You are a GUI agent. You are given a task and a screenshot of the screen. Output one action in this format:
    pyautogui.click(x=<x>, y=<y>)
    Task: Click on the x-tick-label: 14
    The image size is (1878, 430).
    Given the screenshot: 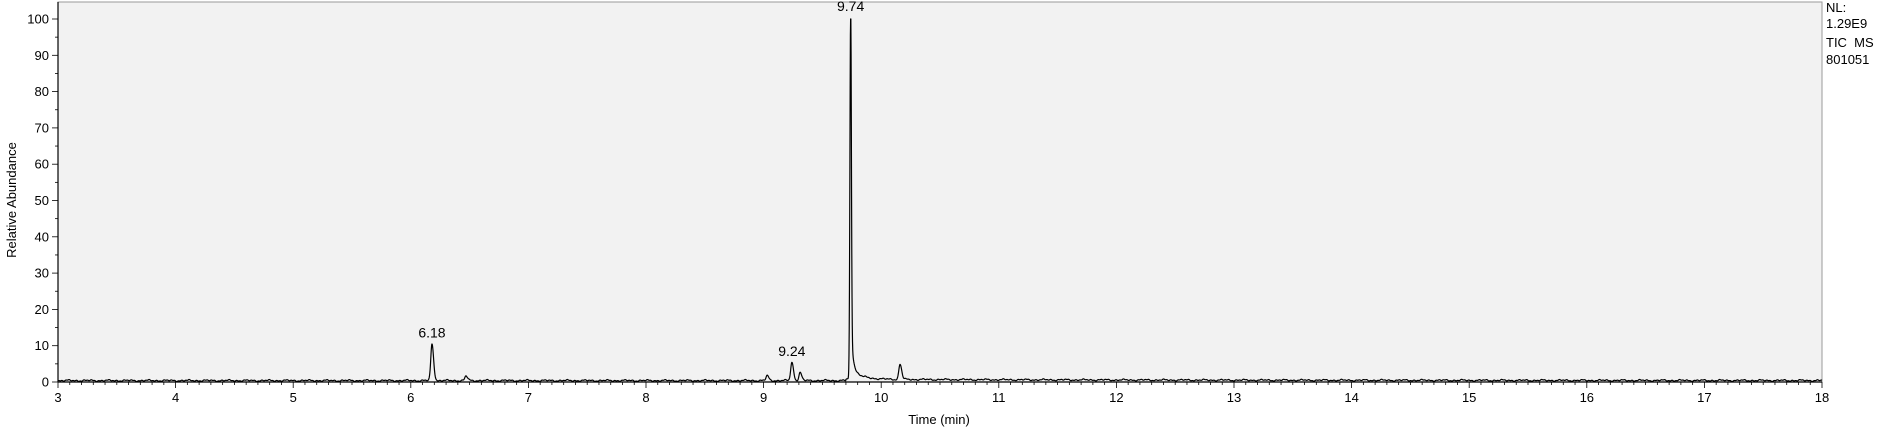 What is the action you would take?
    pyautogui.click(x=1351, y=397)
    